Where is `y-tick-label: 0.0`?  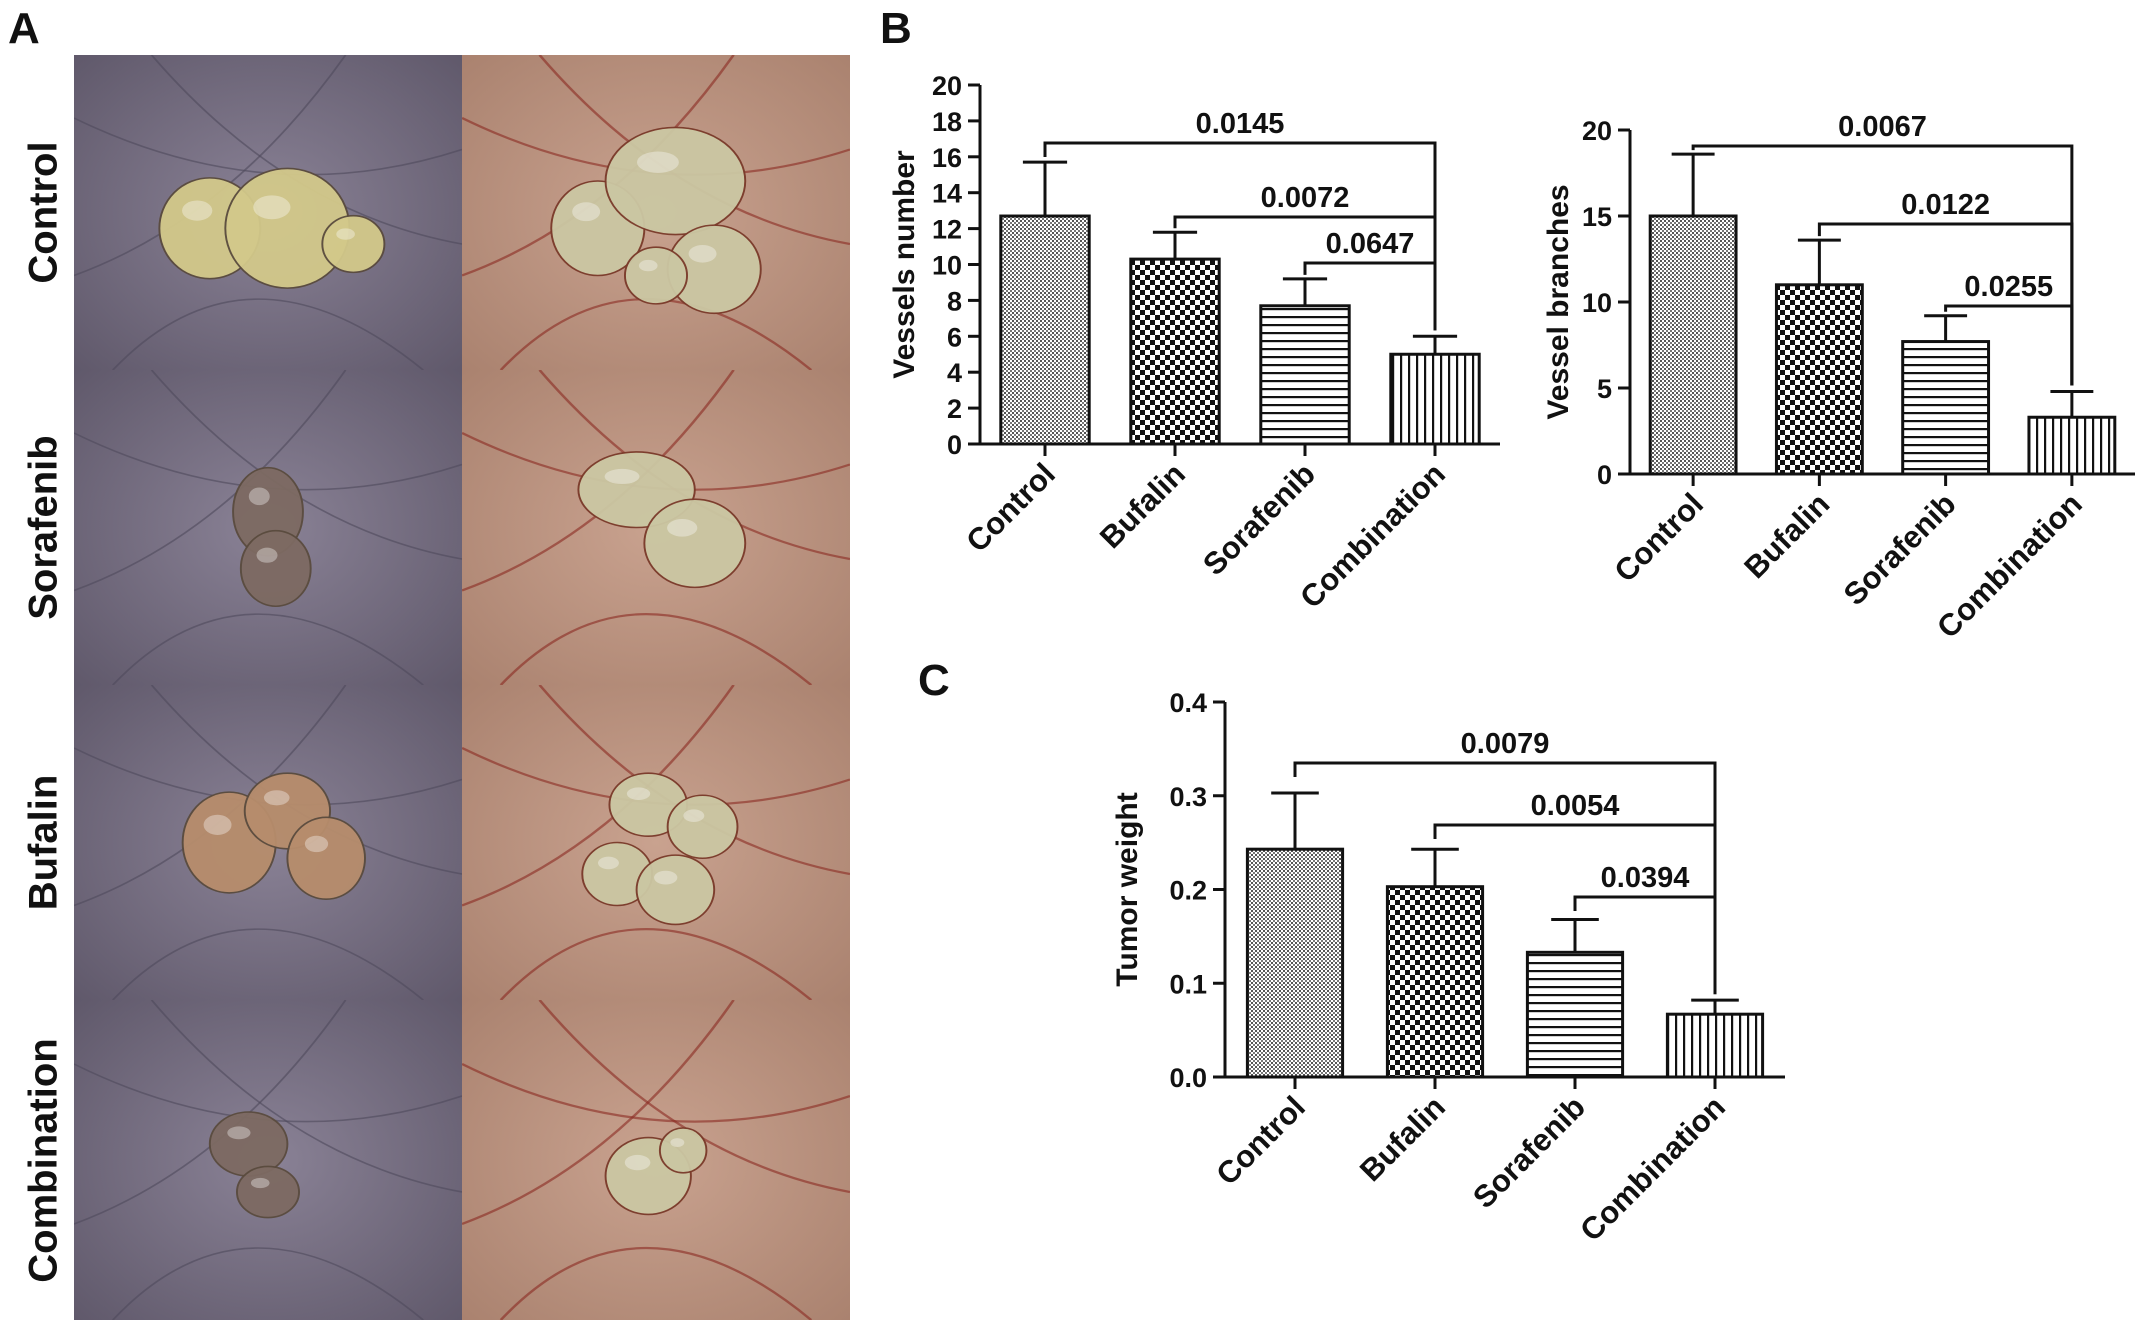 y-tick-label: 0.0 is located at coordinates (1188, 1078).